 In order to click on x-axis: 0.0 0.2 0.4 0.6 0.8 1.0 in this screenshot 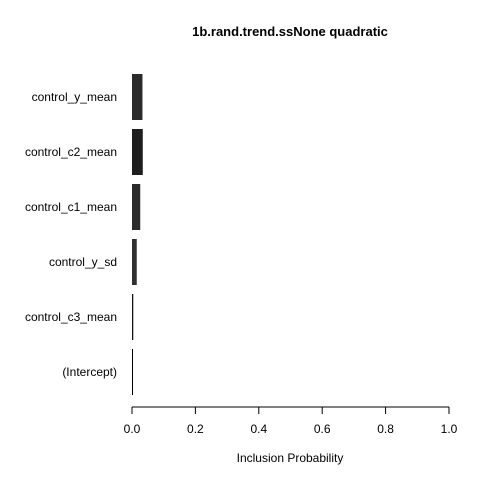, I will do `click(291, 421)`.